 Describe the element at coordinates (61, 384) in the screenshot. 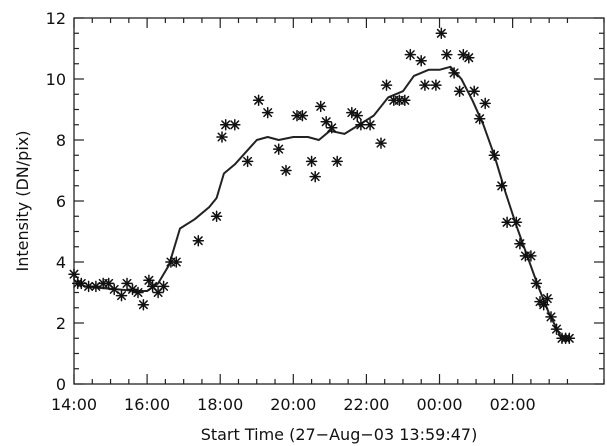

I see `y-tick-label: 0` at that location.